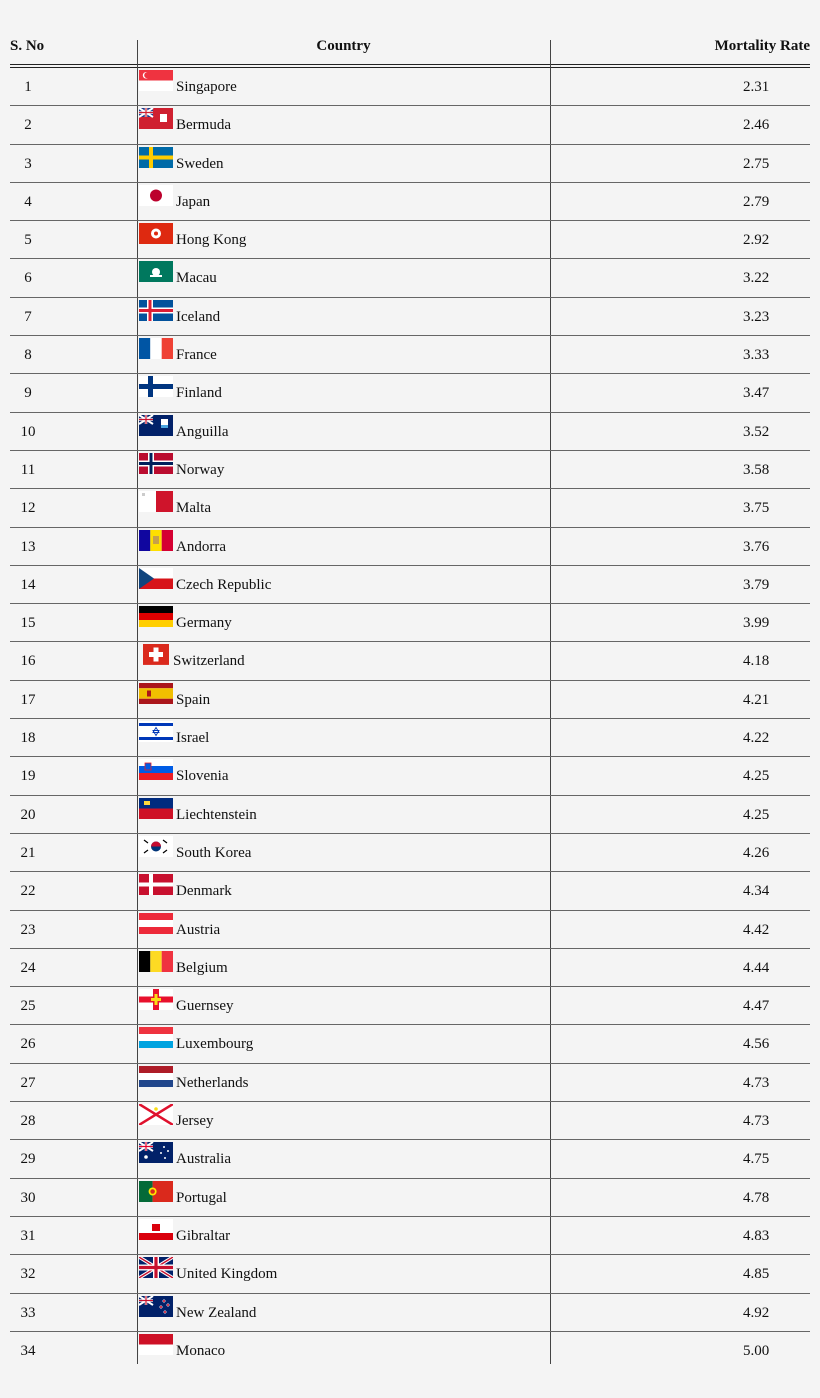 The width and height of the screenshot is (820, 1398). I want to click on switzerland-flag-icon, so click(156, 655).